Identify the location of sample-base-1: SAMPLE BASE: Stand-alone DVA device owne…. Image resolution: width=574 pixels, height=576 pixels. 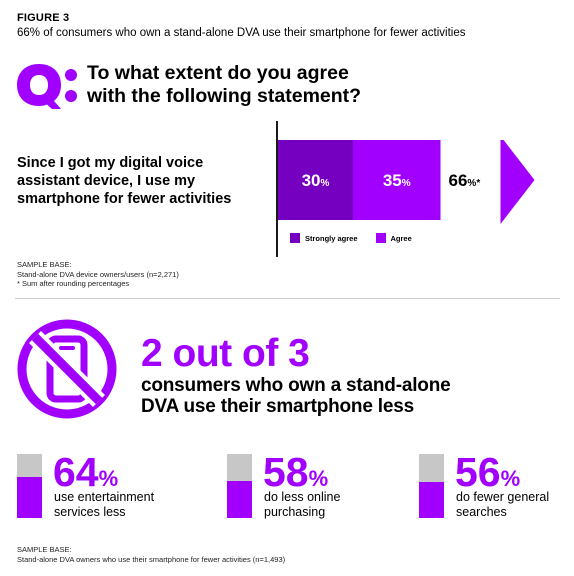
(98, 274).